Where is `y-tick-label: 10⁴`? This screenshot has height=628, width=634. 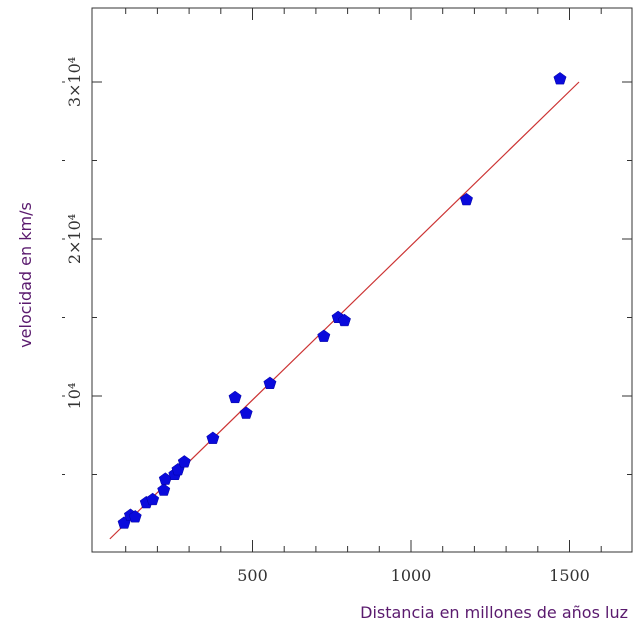
y-tick-label: 10⁴ is located at coordinates (74, 396).